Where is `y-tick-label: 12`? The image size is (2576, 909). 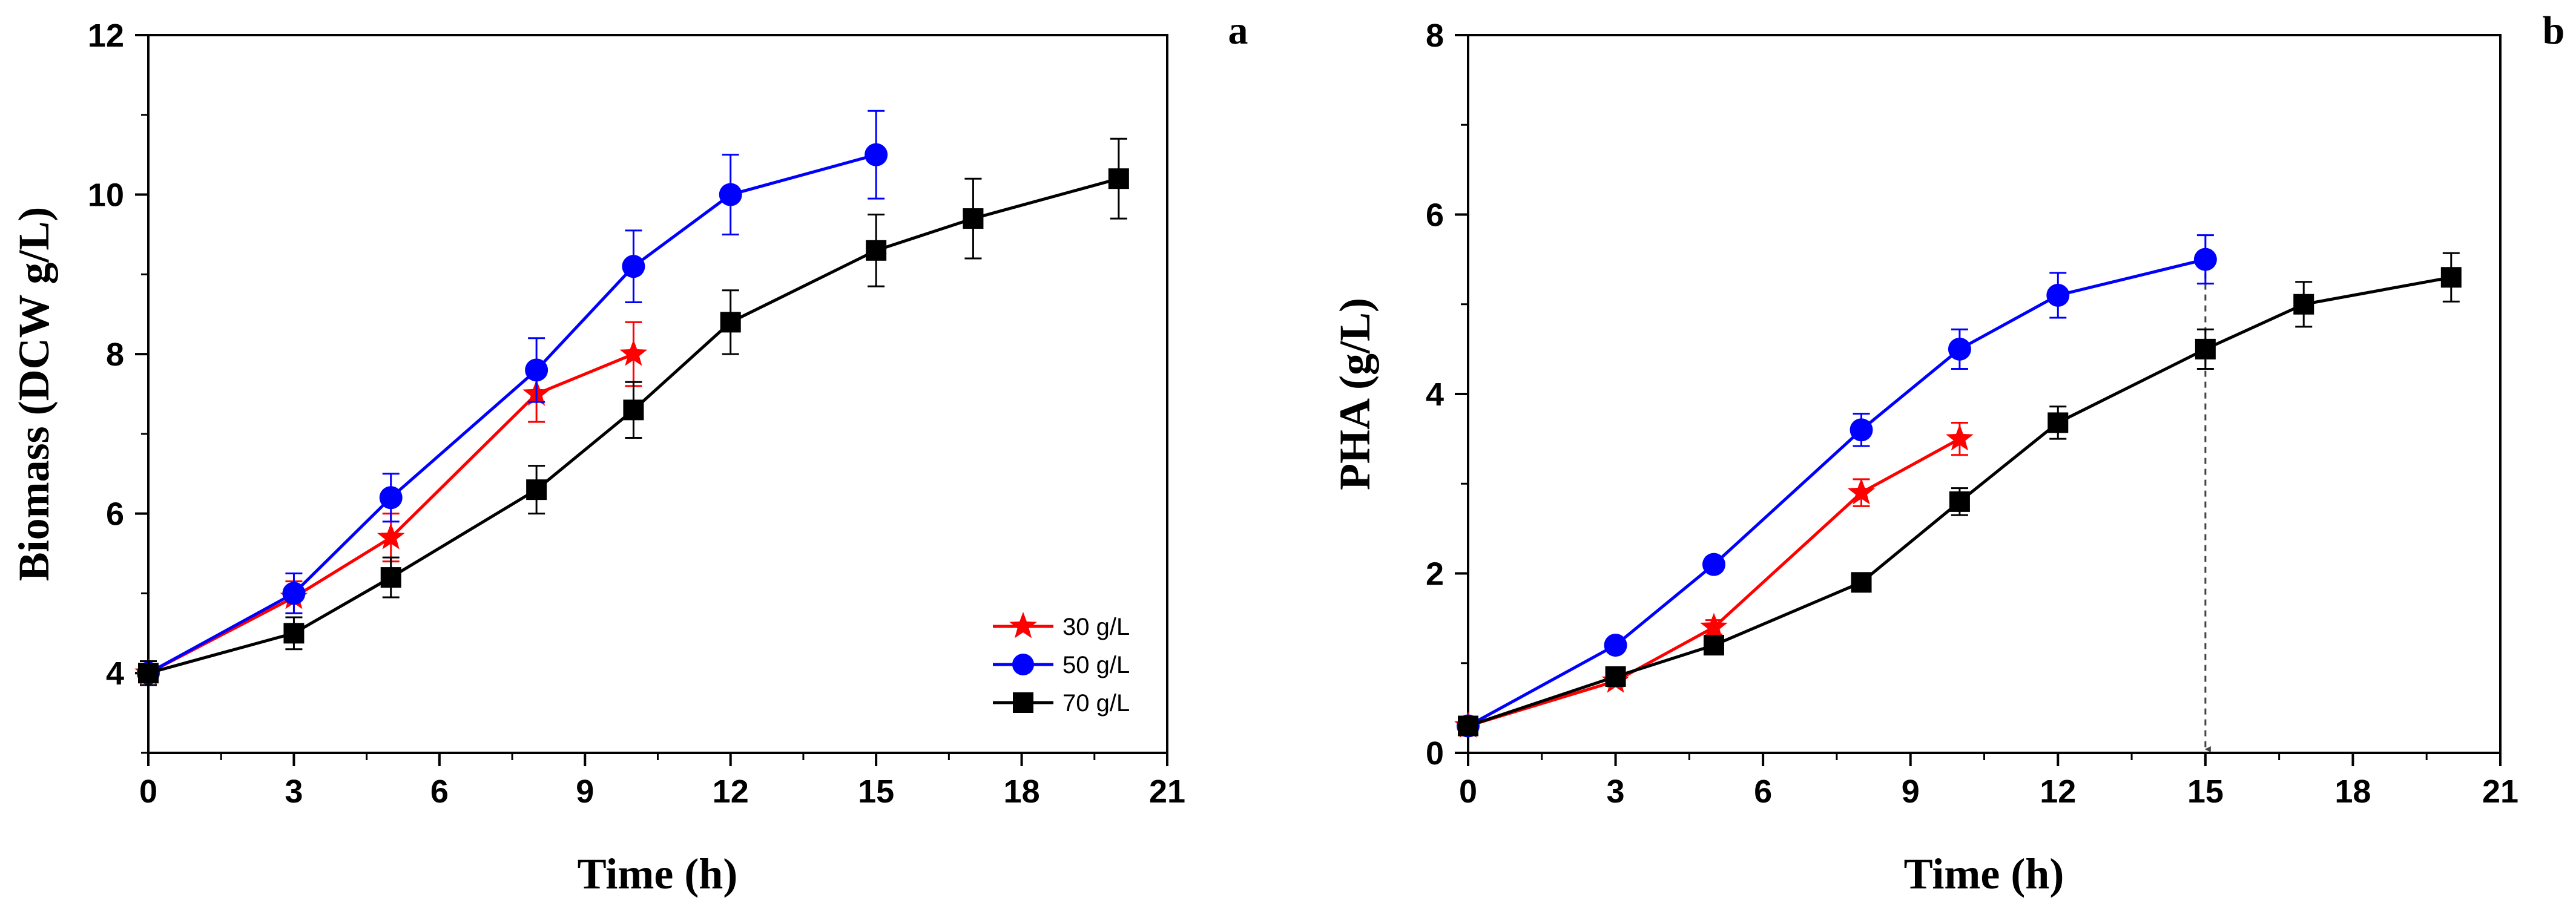 y-tick-label: 12 is located at coordinates (106, 36).